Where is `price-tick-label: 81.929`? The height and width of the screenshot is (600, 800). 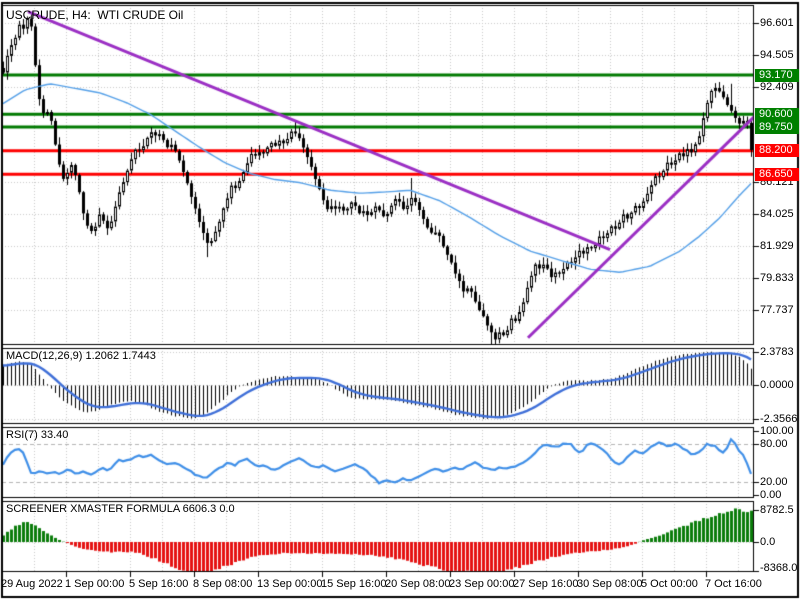
price-tick-label: 81.929 is located at coordinates (777, 246).